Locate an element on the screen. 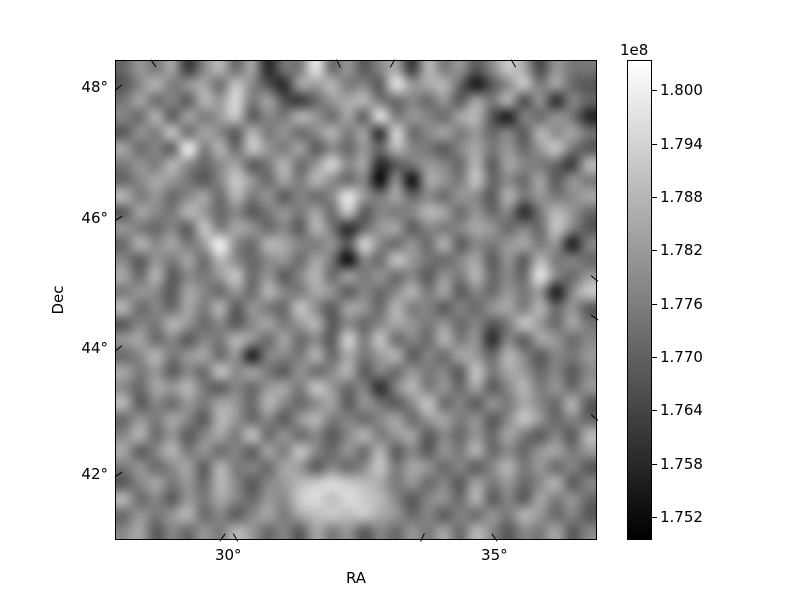 Image resolution: width=800 pixels, height=600 pixels. colorbar-tick-label: 1.776 is located at coordinates (681, 303).